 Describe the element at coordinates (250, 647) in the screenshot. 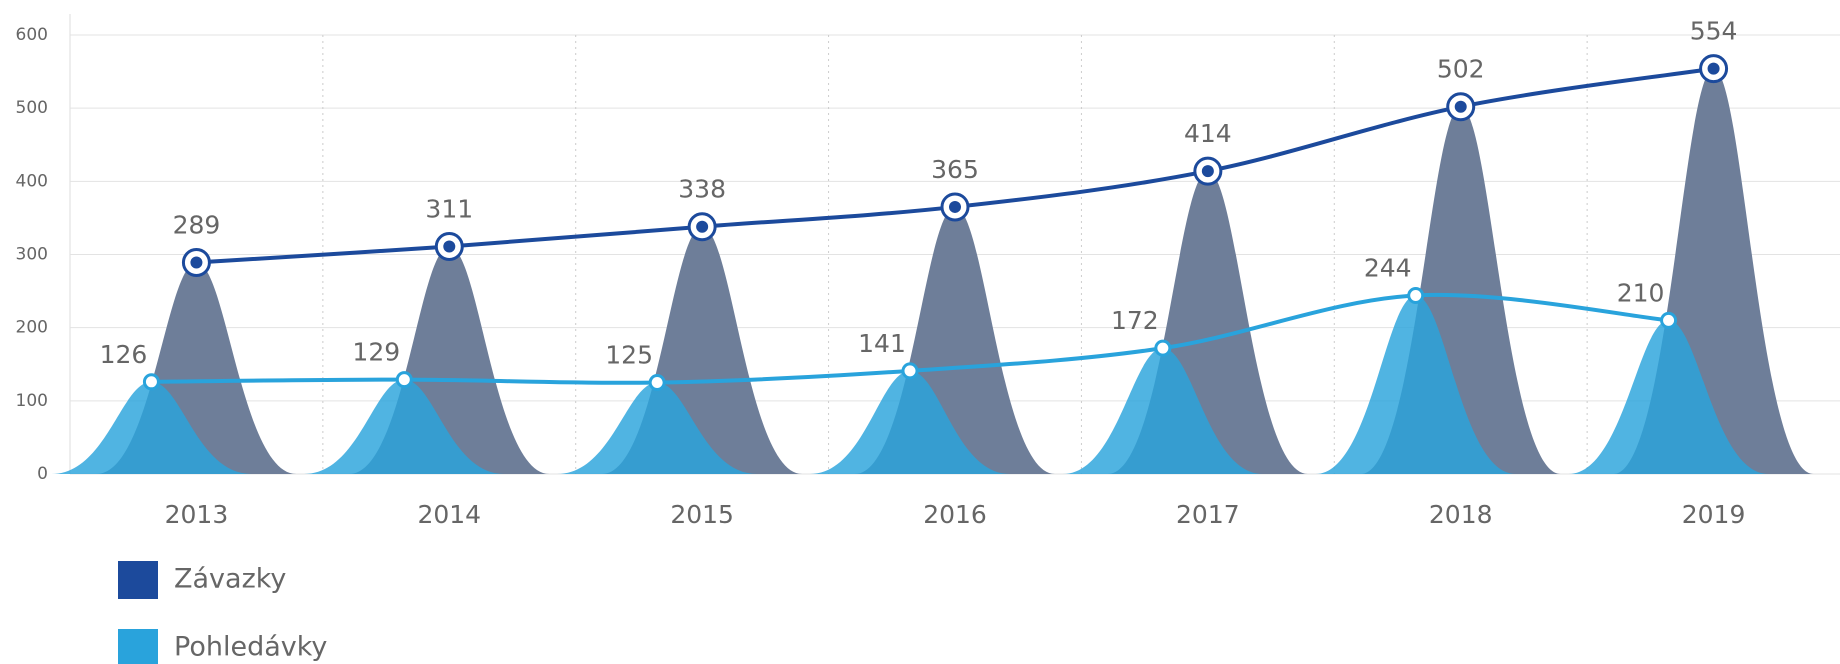

I see `legend-label: Pohledávky` at that location.